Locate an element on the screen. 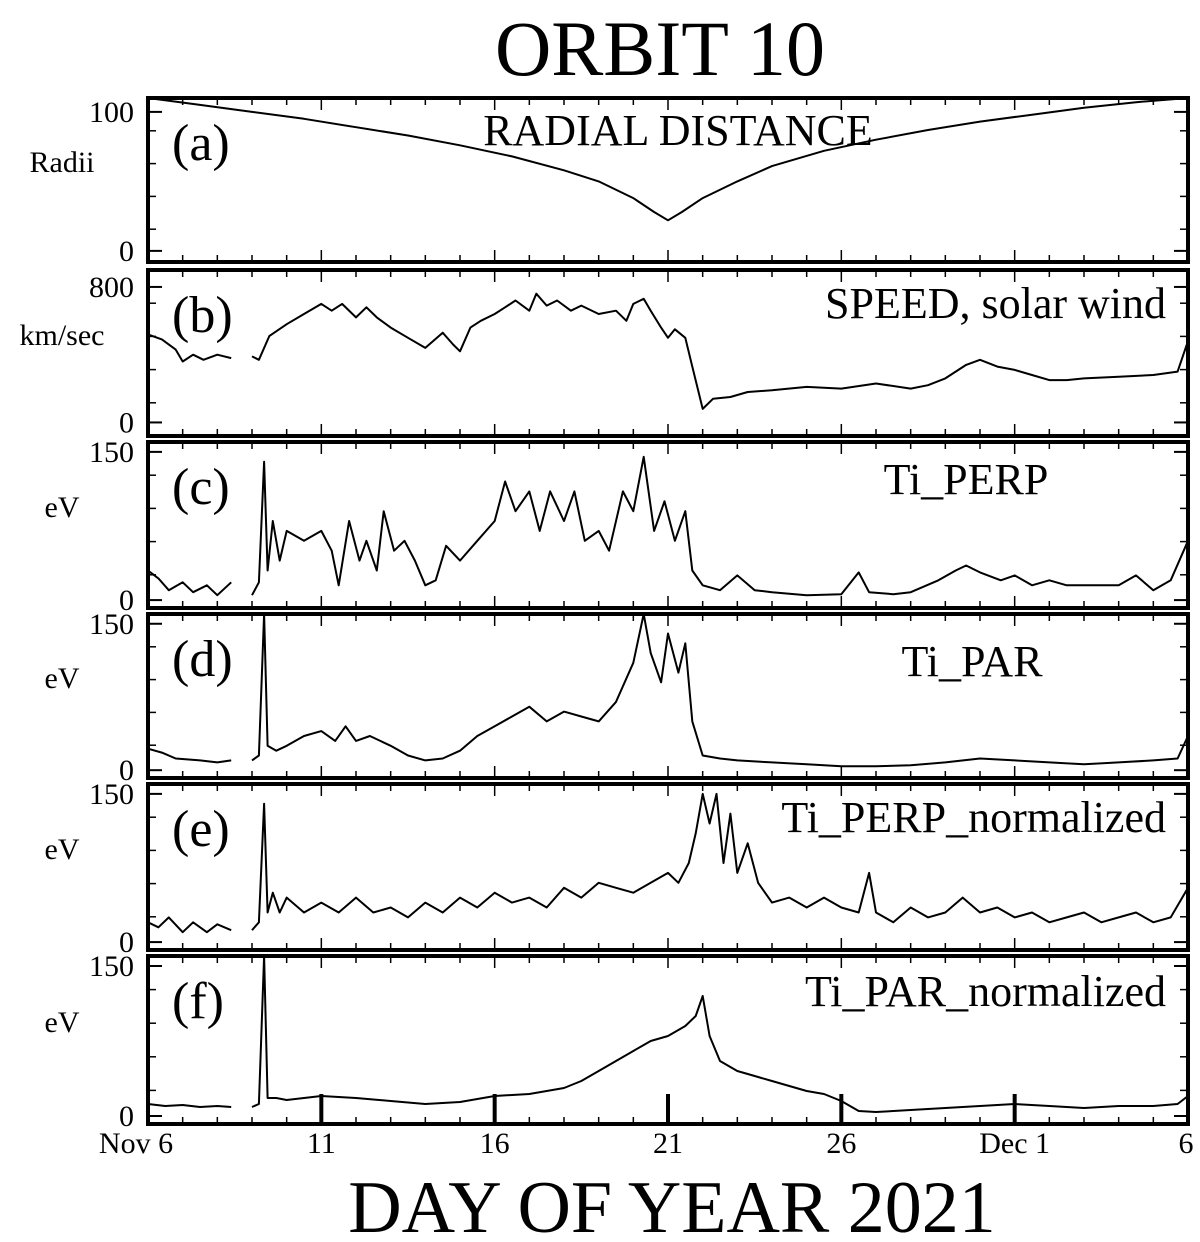 The width and height of the screenshot is (1200, 1242). panel-c: 0 150 eV (c) Ti_PERP is located at coordinates (617, 526).